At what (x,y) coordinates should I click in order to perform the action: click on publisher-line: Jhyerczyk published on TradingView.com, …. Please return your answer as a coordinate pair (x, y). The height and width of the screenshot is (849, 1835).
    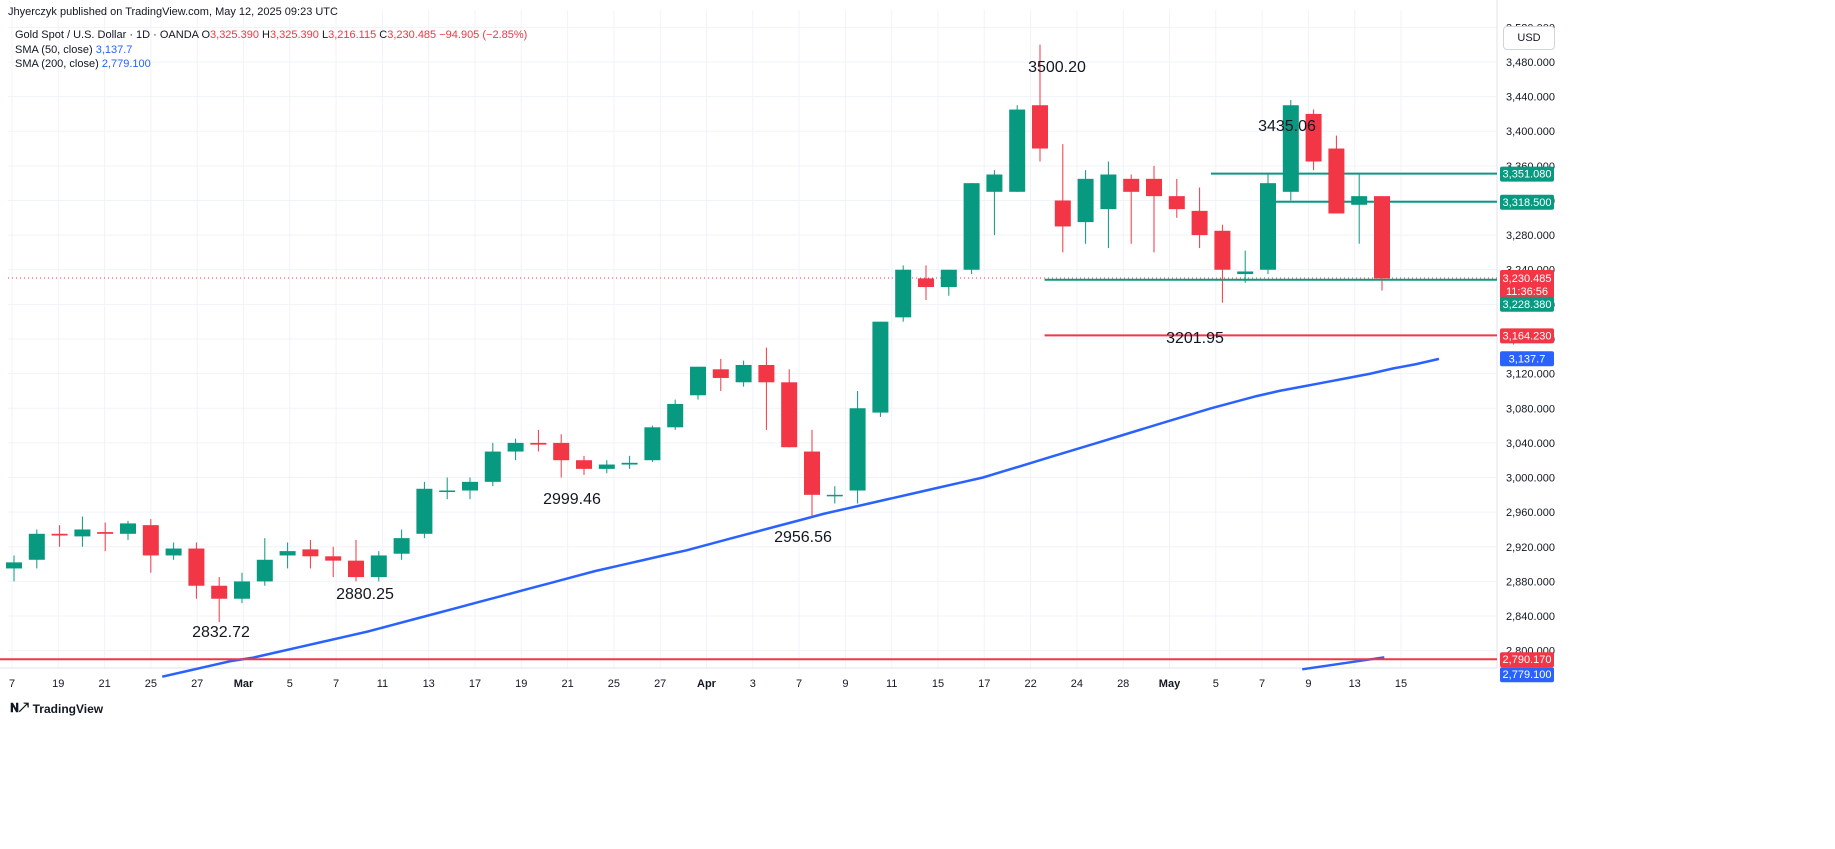
    Looking at the image, I should click on (173, 12).